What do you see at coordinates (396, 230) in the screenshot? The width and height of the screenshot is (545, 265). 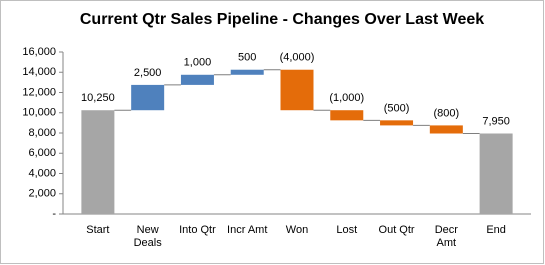 I see `x-tick-label: Out Qtr` at bounding box center [396, 230].